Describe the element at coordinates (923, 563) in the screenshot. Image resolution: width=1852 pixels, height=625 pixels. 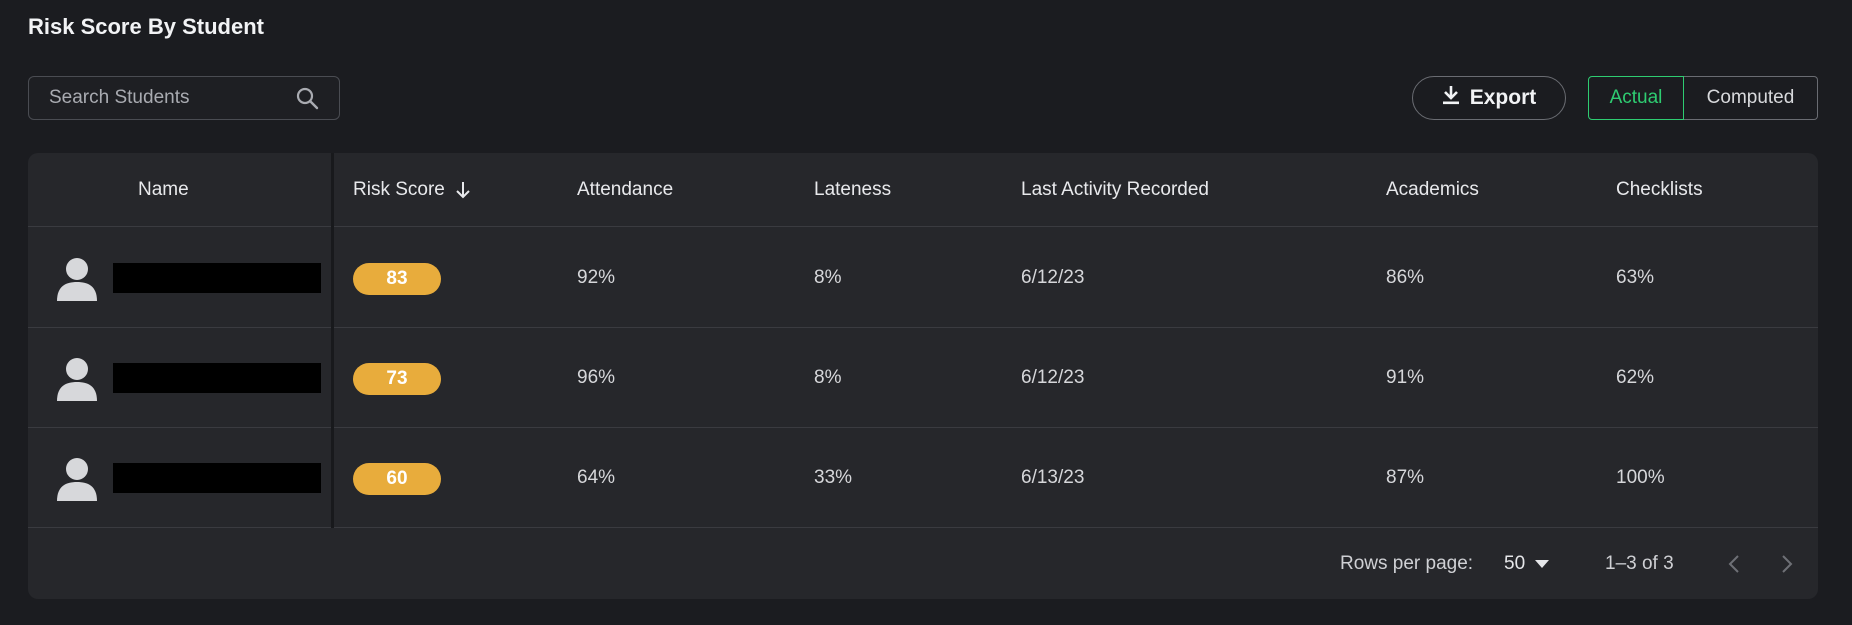
I see `table-pagination: Rows per page: 50 1–3 of 3` at that location.